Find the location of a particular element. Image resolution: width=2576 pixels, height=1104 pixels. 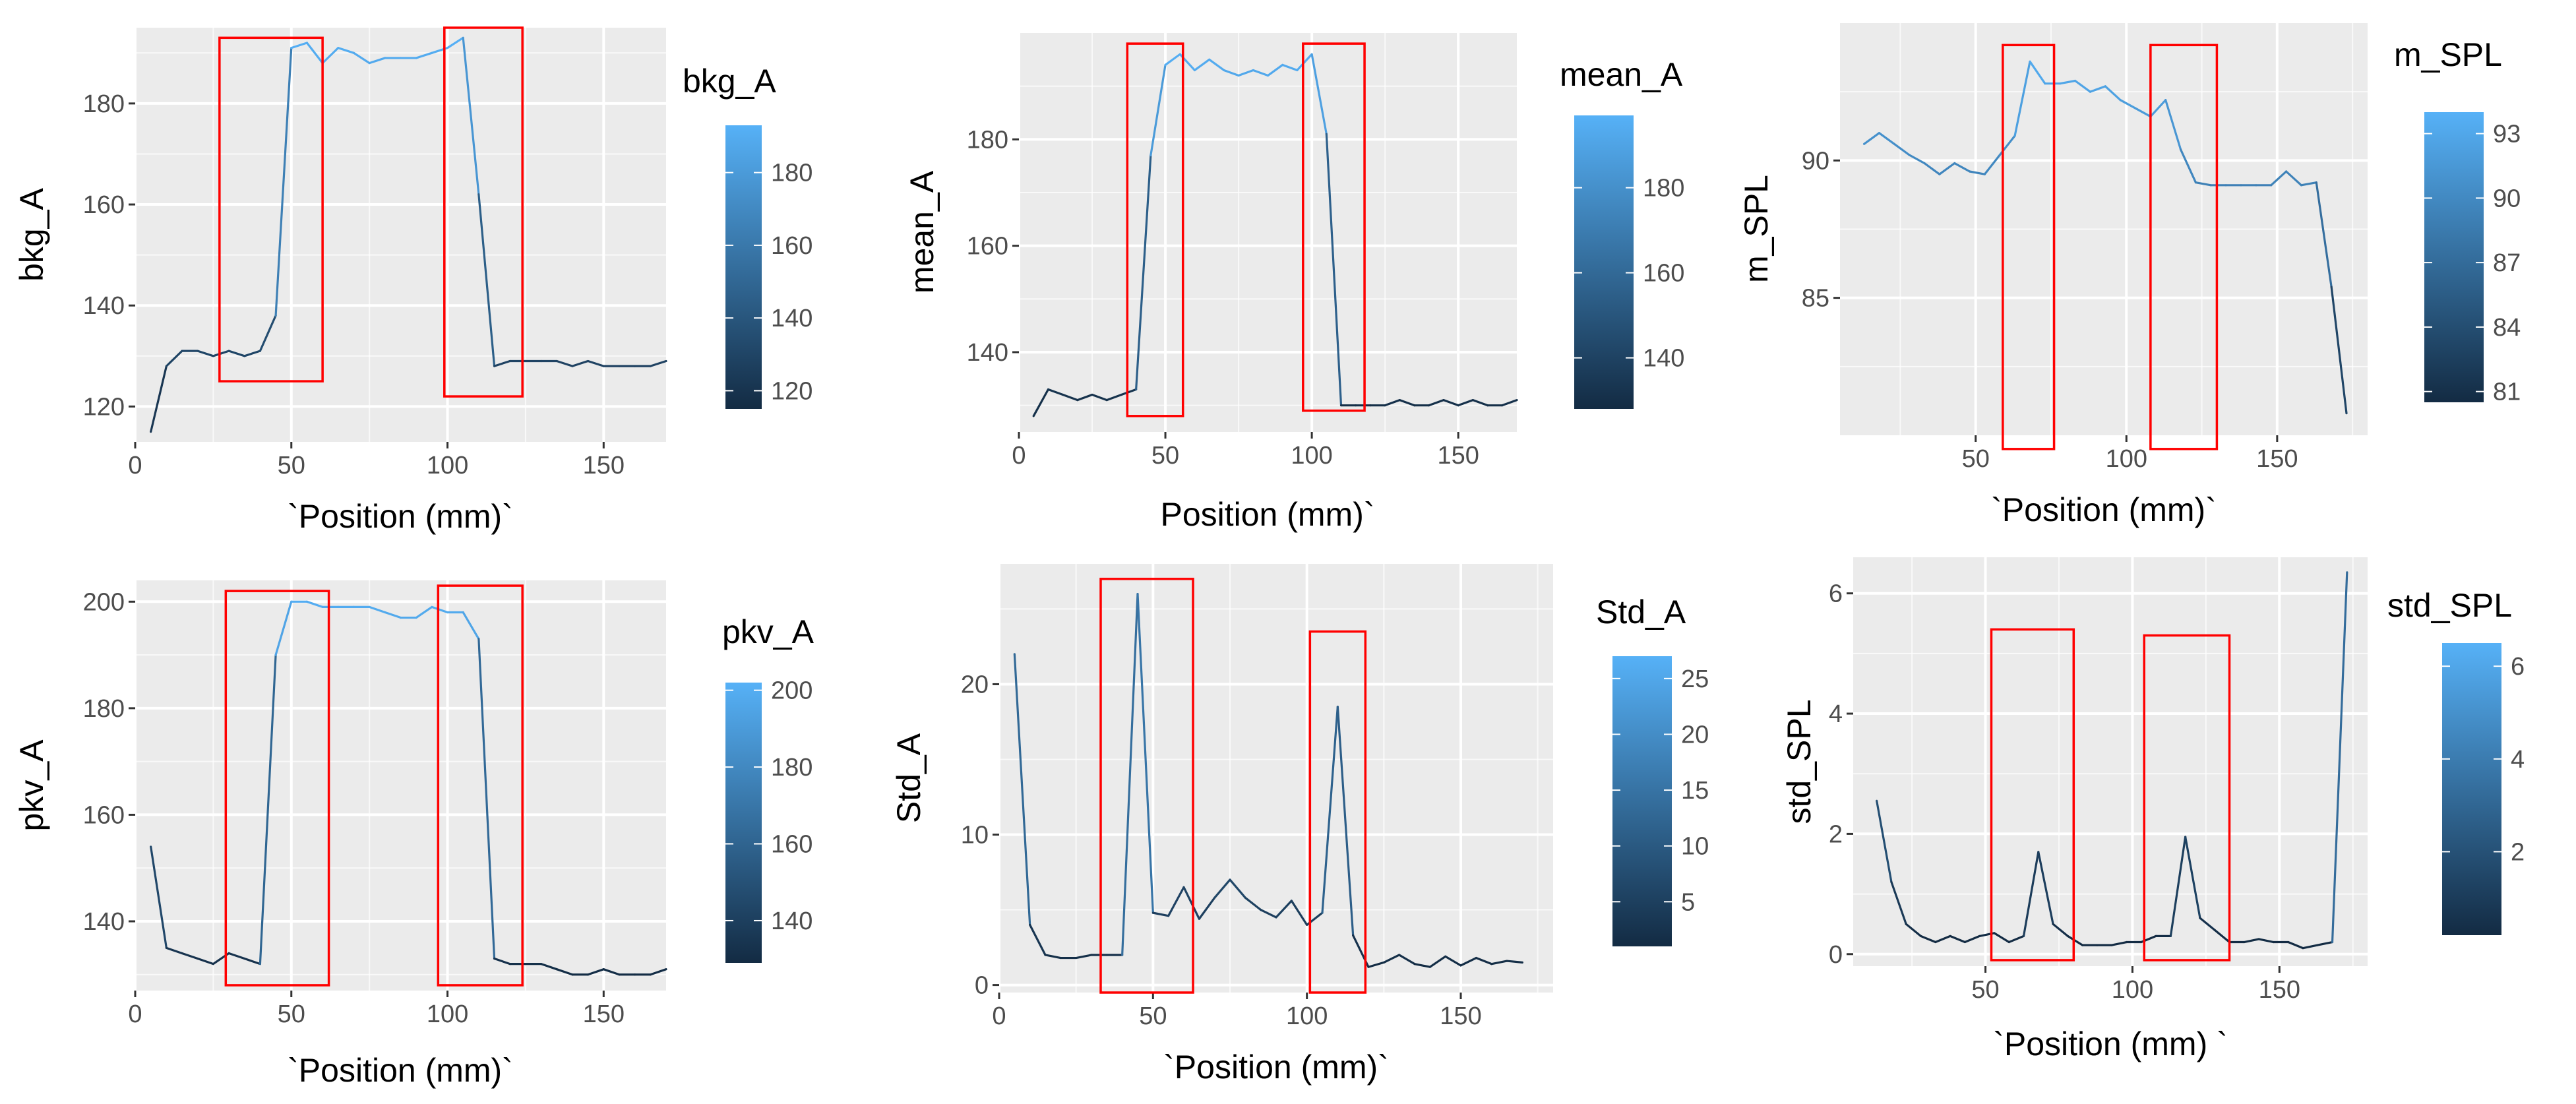

y-axis-title: pkv_A is located at coordinates (31, 785).